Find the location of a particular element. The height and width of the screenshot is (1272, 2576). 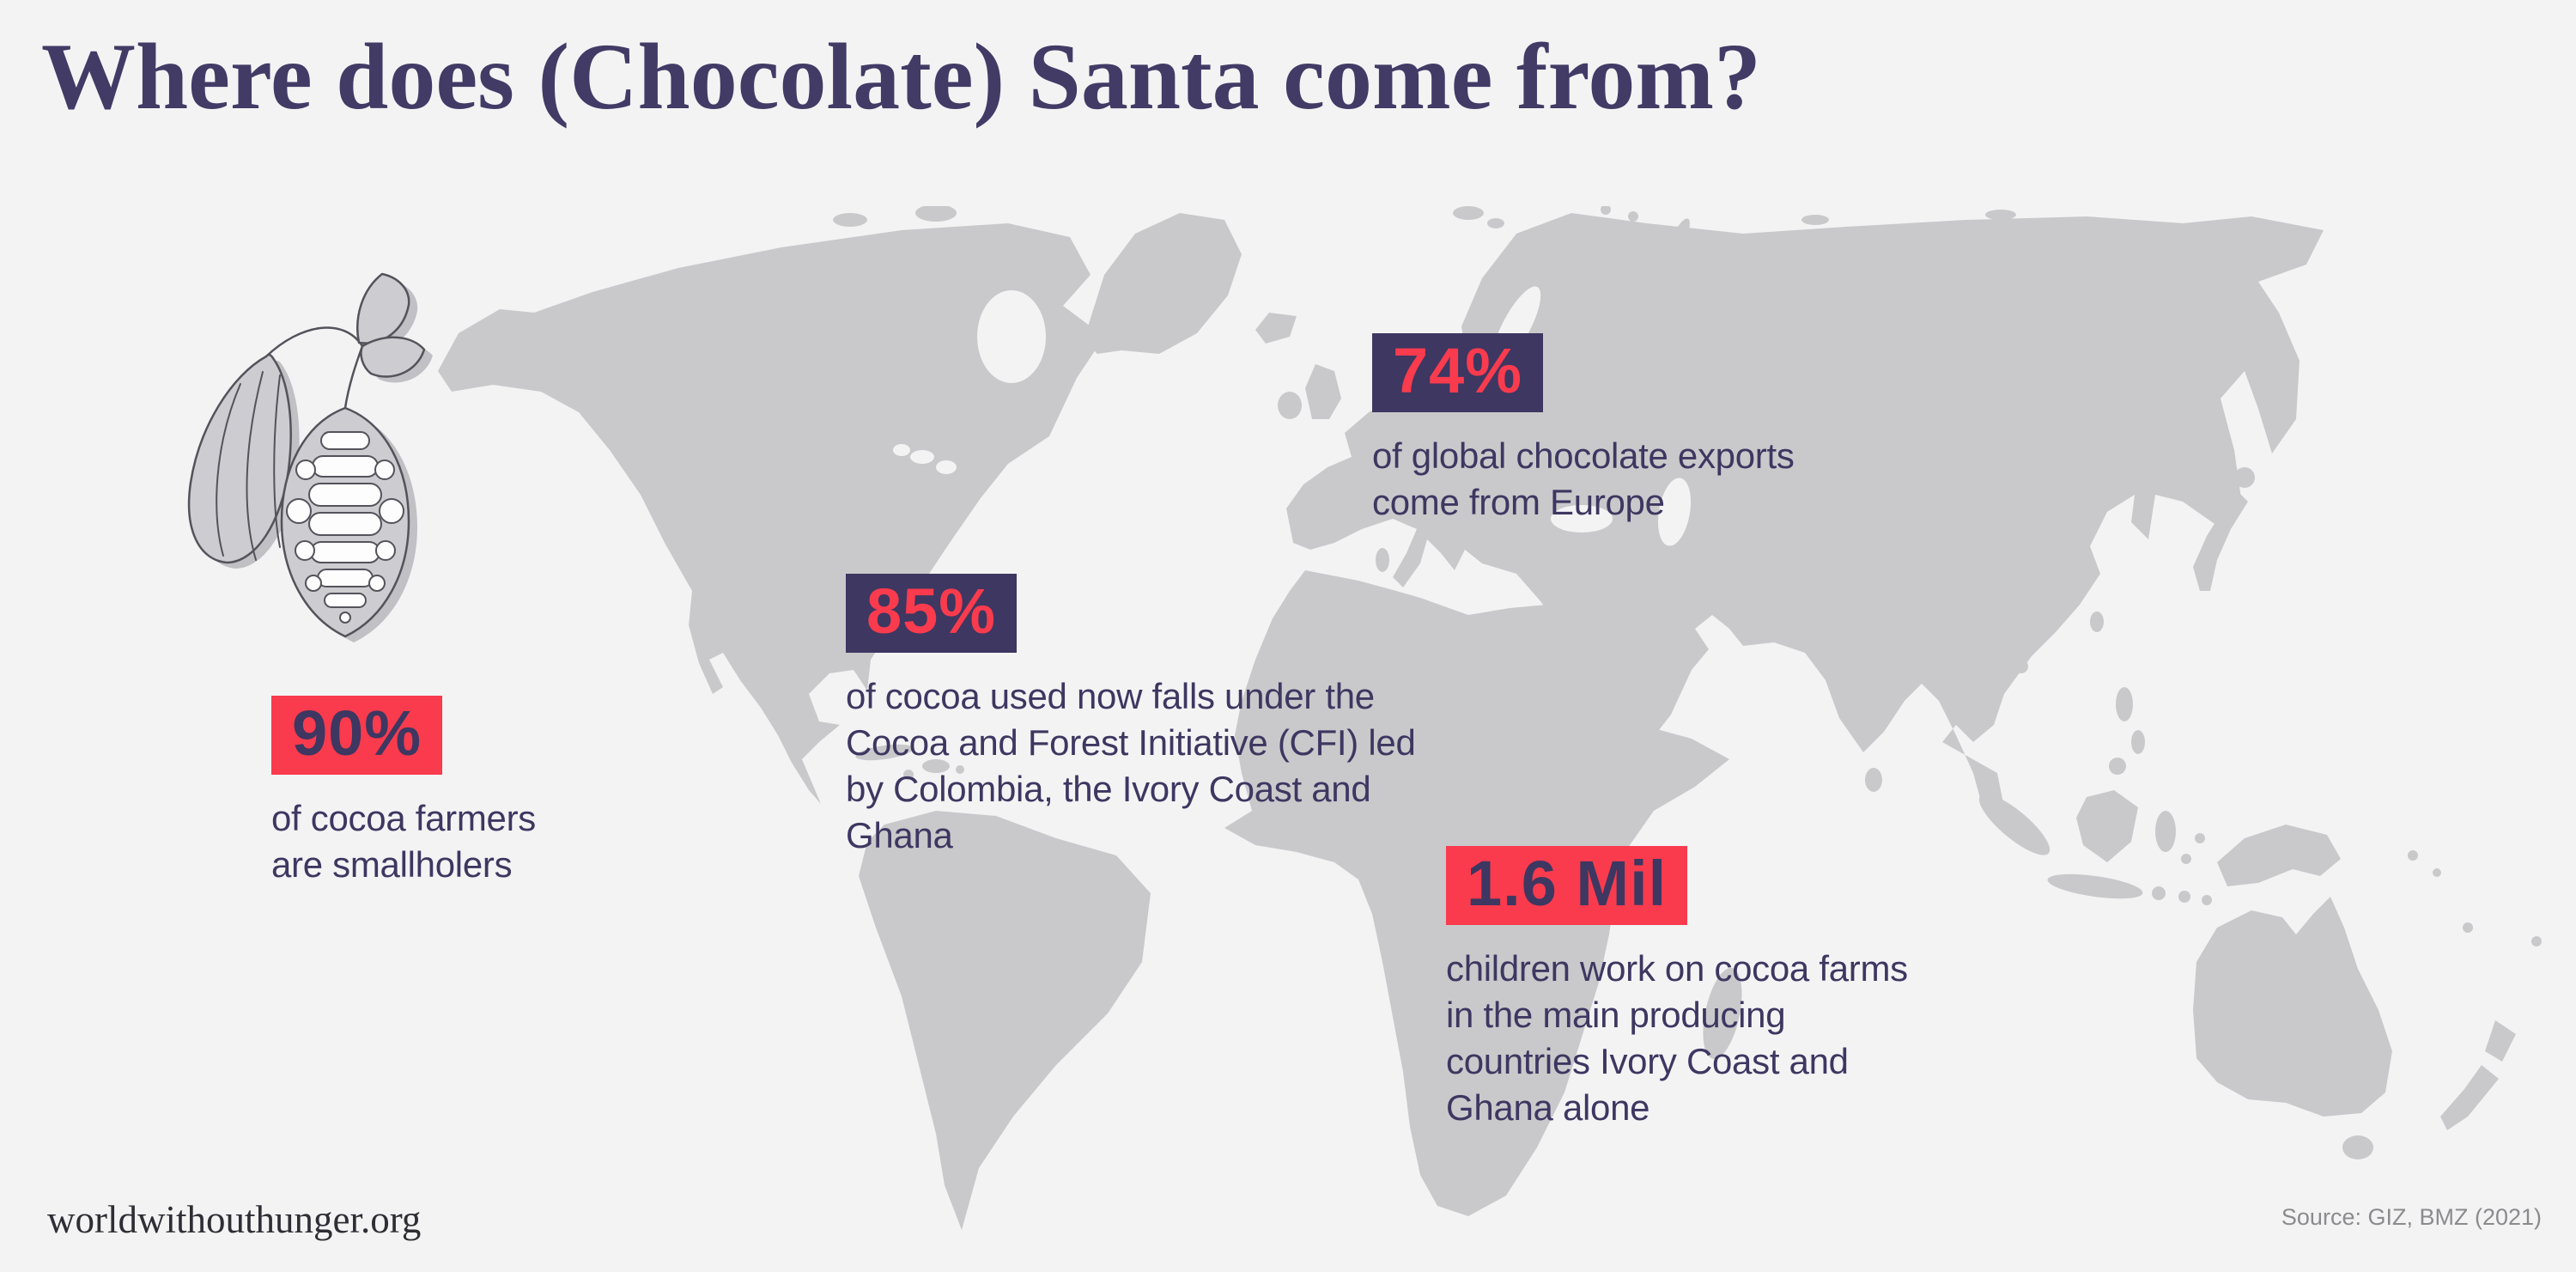

cocoa-pod-icon is located at coordinates (310, 457).